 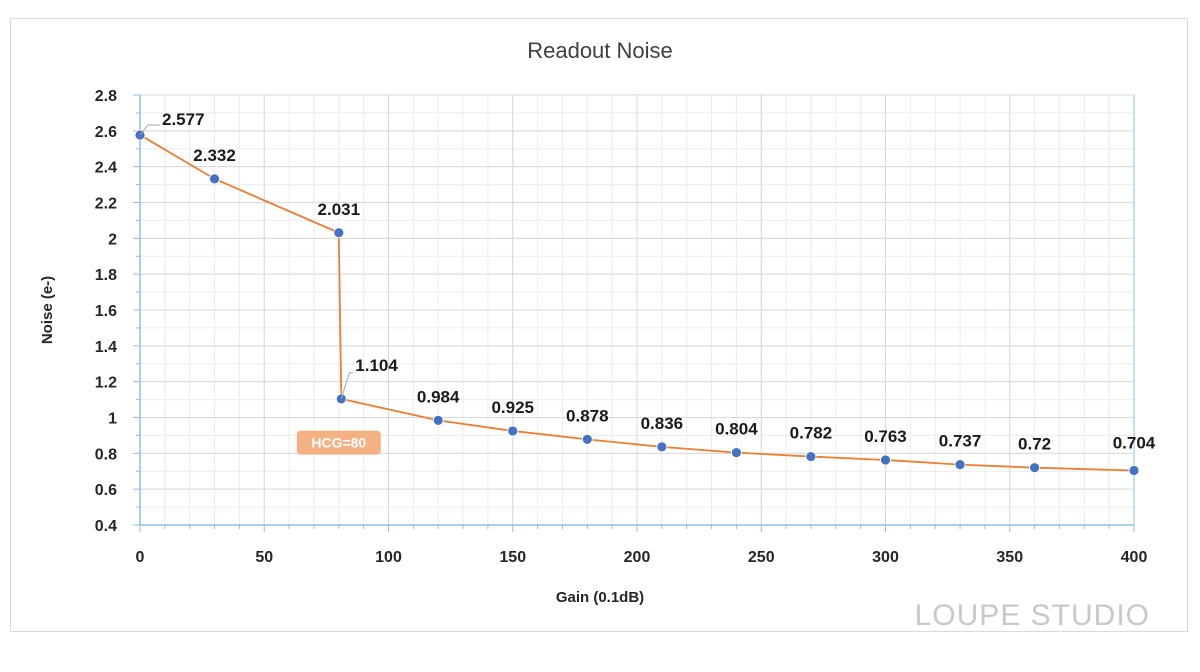 I want to click on x-tick-label: 100, so click(x=388, y=557).